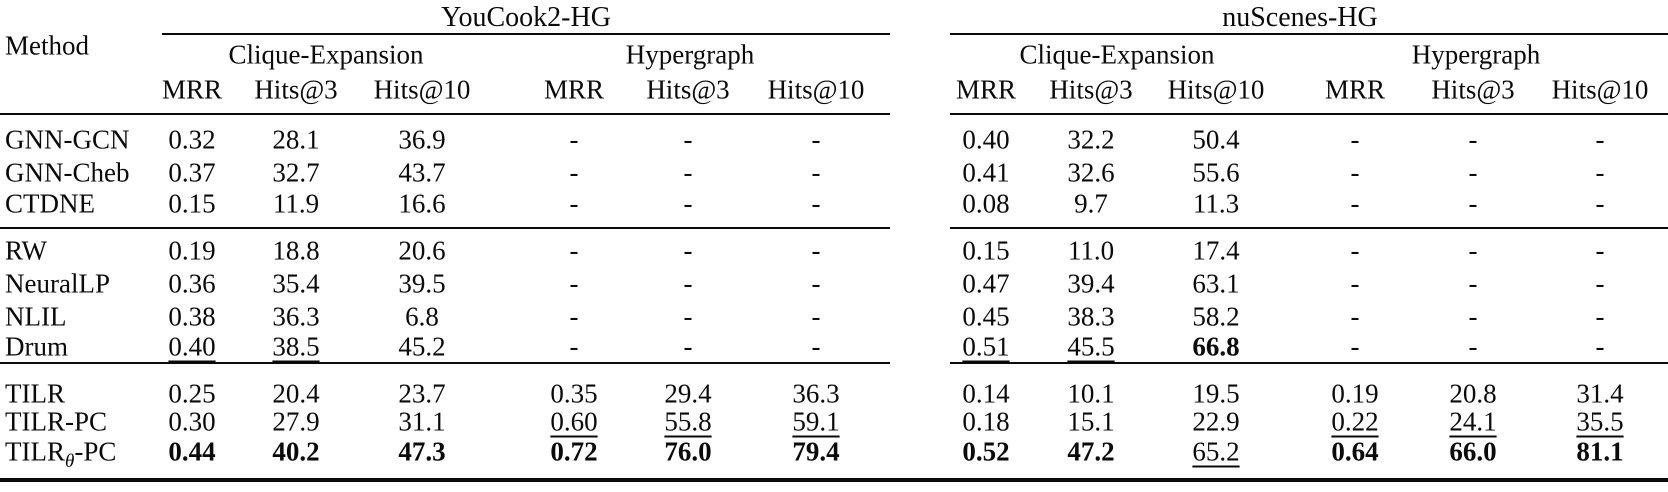 This screenshot has width=1668, height=492. I want to click on rule-group1-right, so click(1309, 228).